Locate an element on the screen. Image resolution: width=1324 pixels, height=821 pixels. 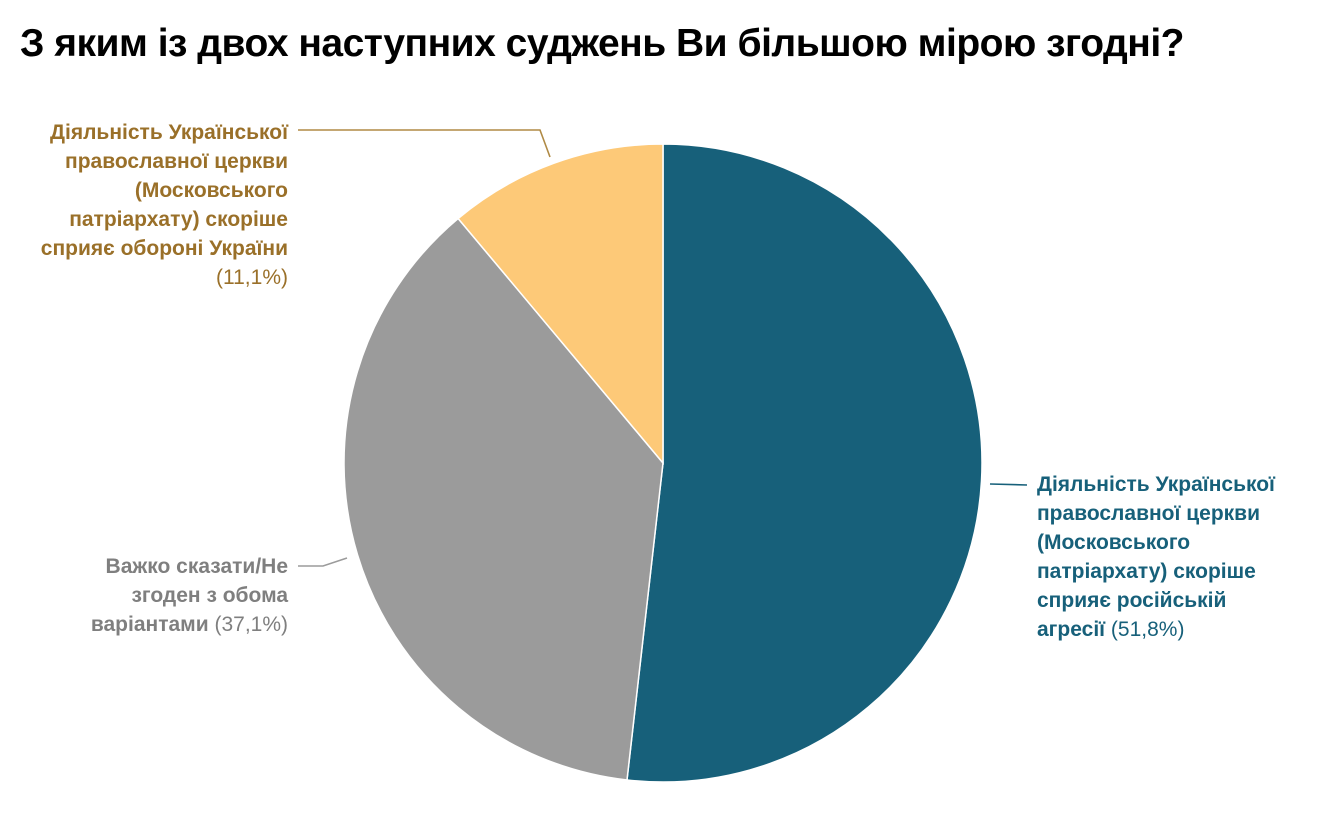
leader-line-yellow is located at coordinates (424, 143).